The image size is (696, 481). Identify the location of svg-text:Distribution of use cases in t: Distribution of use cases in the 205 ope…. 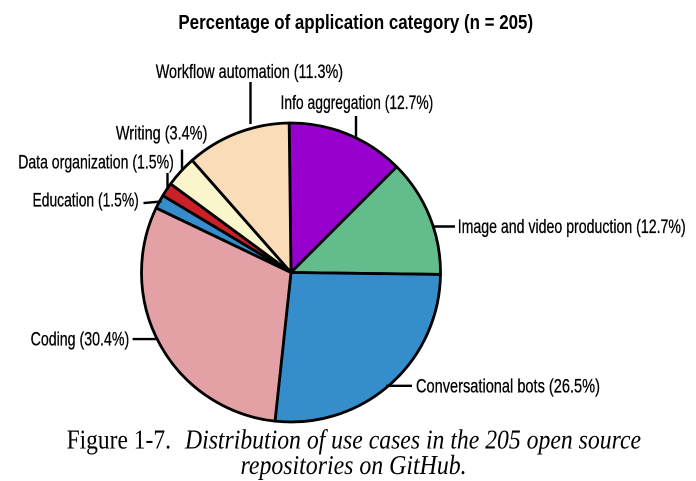
(412, 439).